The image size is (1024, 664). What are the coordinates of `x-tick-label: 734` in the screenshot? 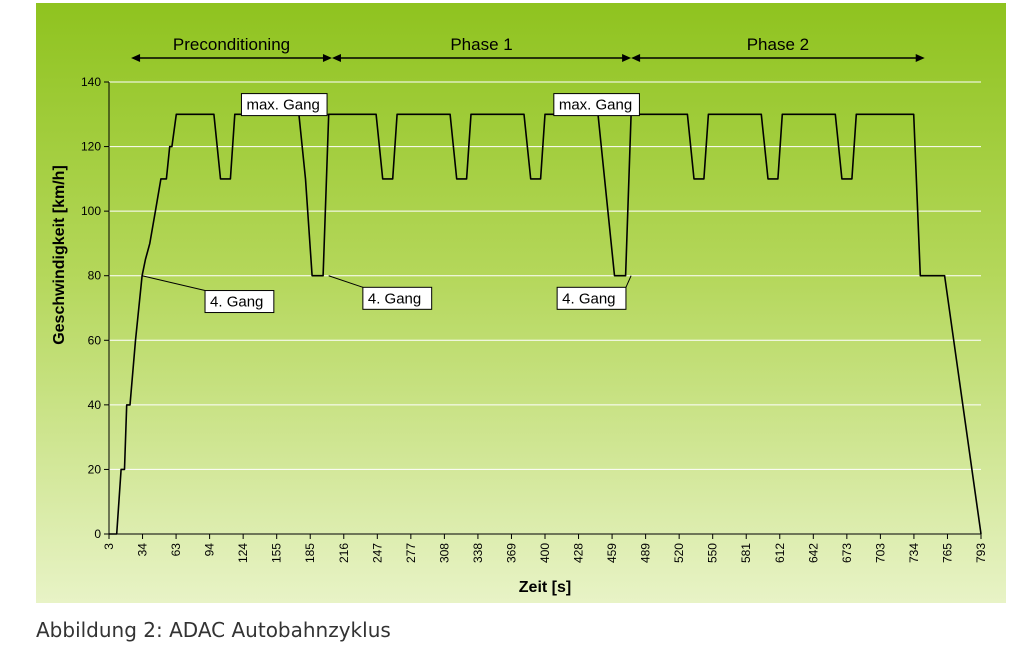 It's located at (914, 553).